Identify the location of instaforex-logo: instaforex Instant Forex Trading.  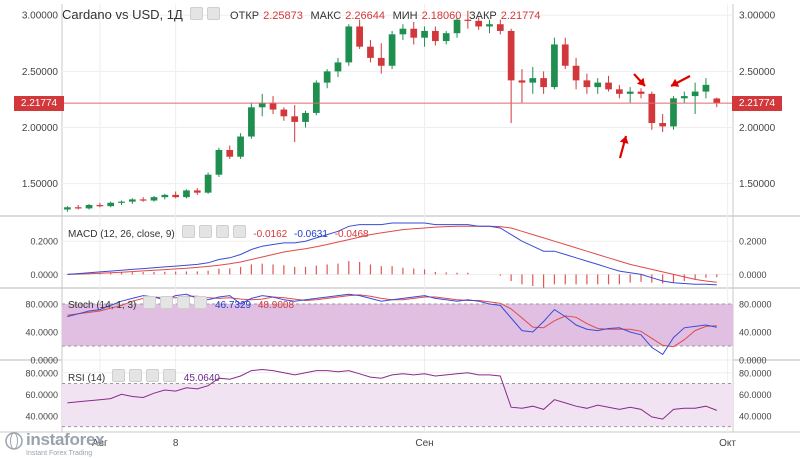
(65, 443).